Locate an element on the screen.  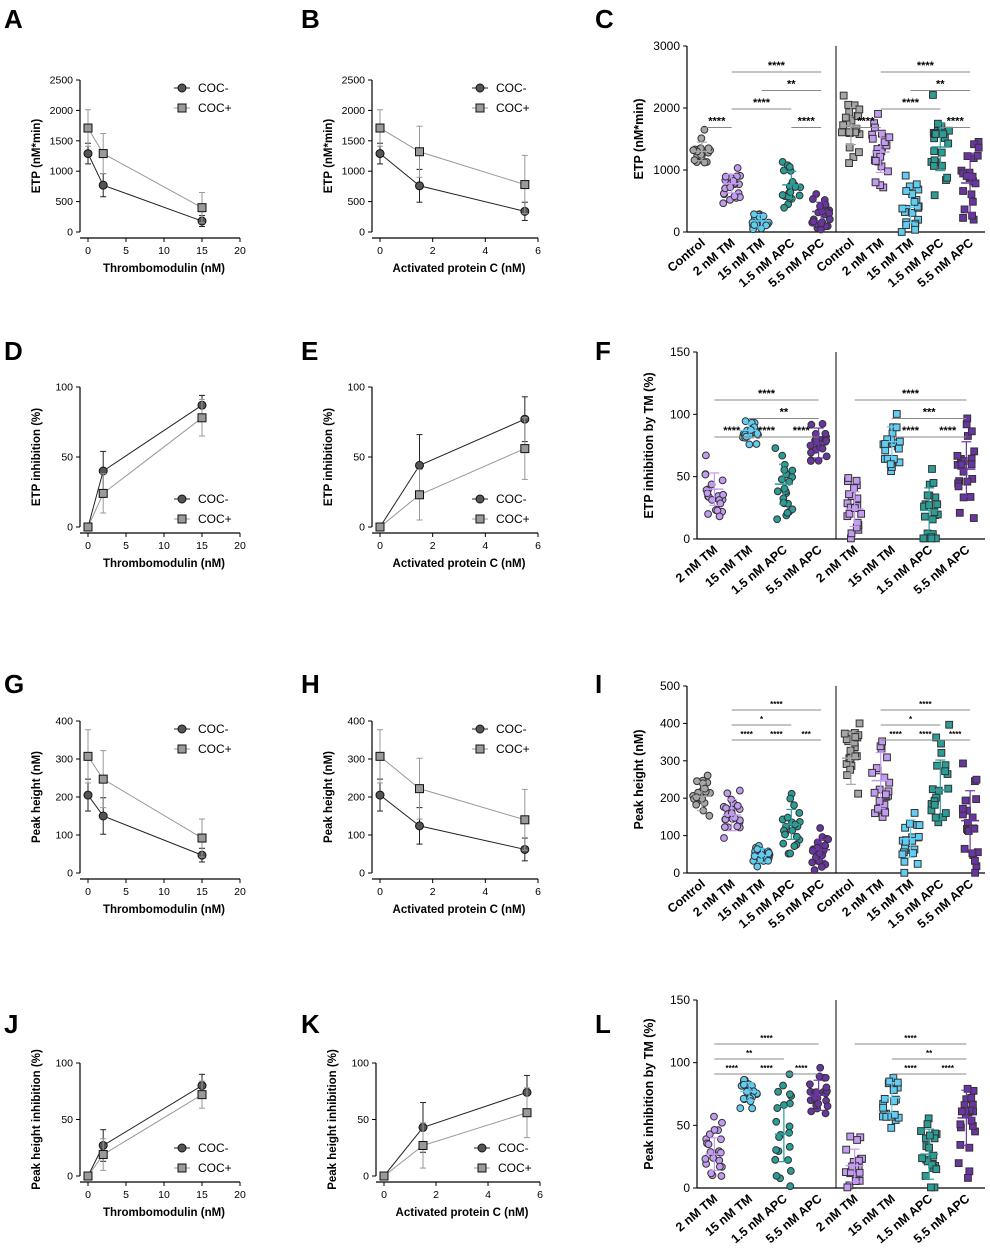
x-axis-label: Activated protein C (nM) is located at coordinates (459, 269).